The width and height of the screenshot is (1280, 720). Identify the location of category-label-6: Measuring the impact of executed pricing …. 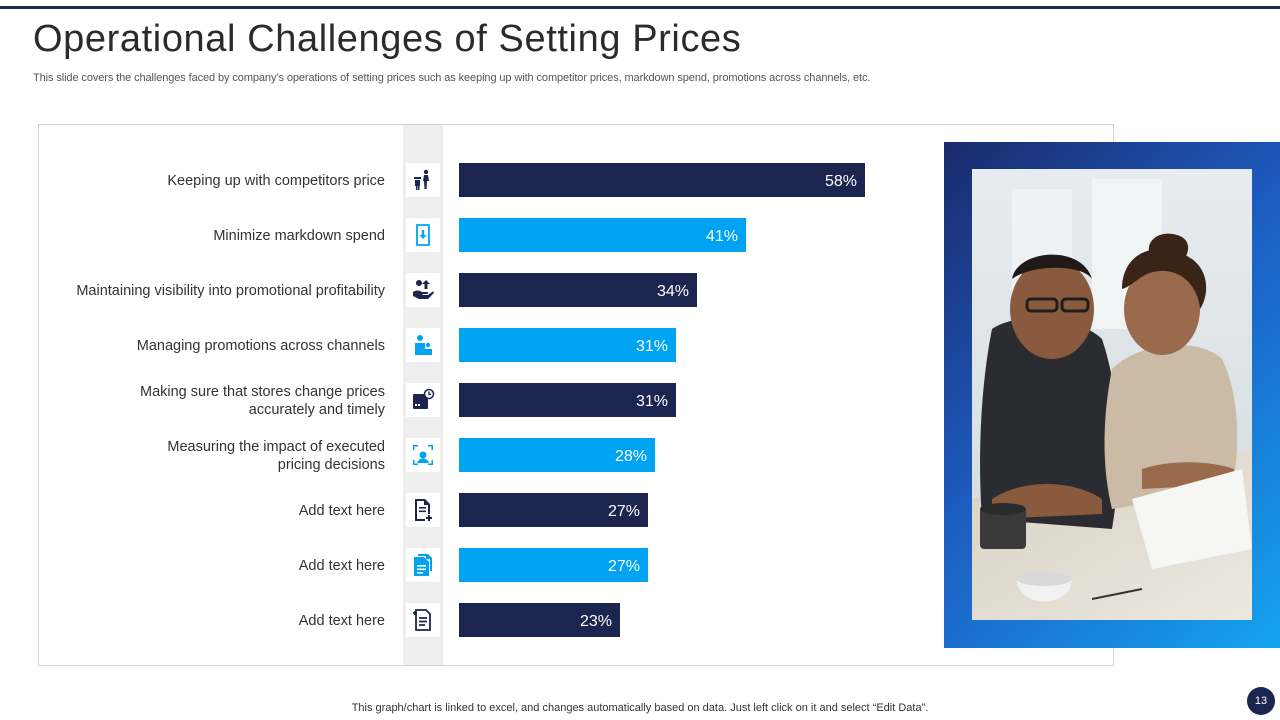
(276, 456).